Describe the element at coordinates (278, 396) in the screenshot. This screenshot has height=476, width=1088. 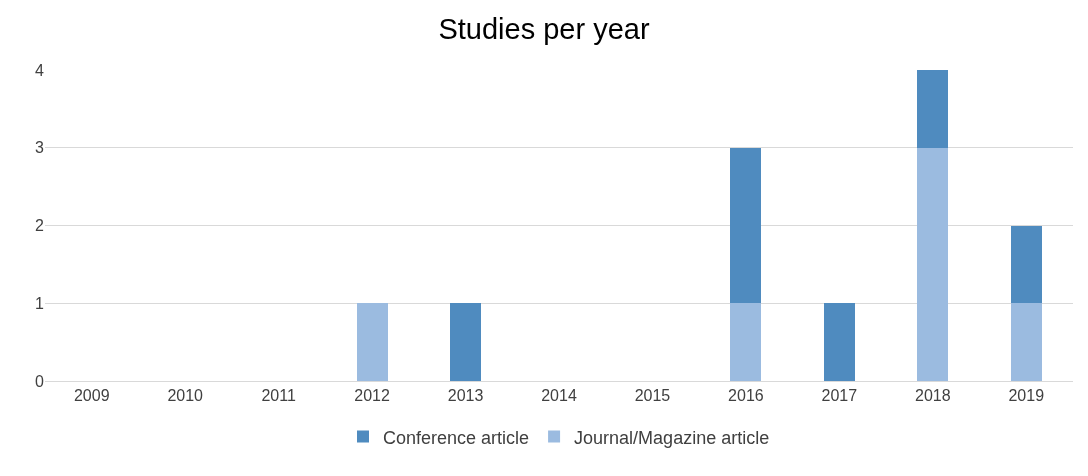
I see `x-tick-label: 2011` at that location.